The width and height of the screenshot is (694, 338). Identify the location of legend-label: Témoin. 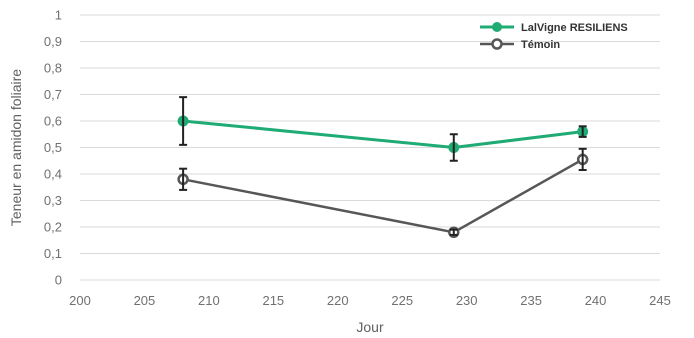
(540, 45).